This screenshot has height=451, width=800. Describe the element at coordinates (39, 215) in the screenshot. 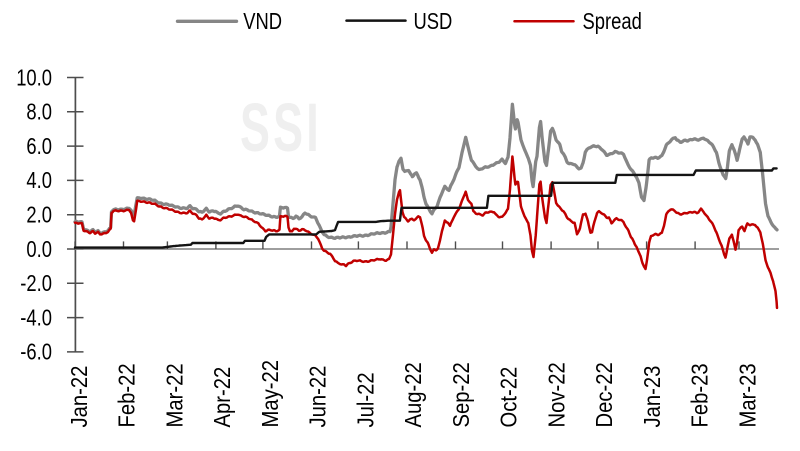

I see `svg-text: 2.0` at that location.